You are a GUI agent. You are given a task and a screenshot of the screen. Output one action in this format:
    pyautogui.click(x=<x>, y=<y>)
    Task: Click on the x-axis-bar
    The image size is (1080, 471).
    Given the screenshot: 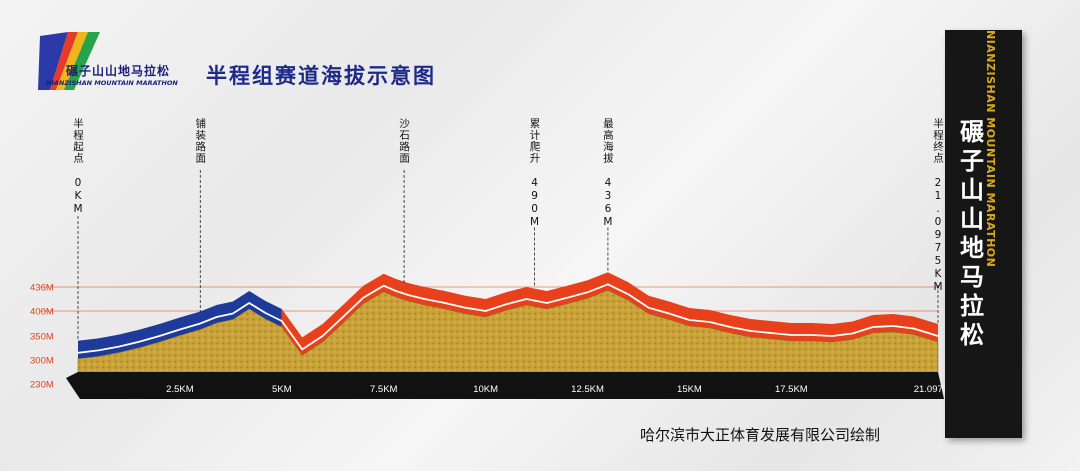 What is the action you would take?
    pyautogui.click(x=505, y=385)
    